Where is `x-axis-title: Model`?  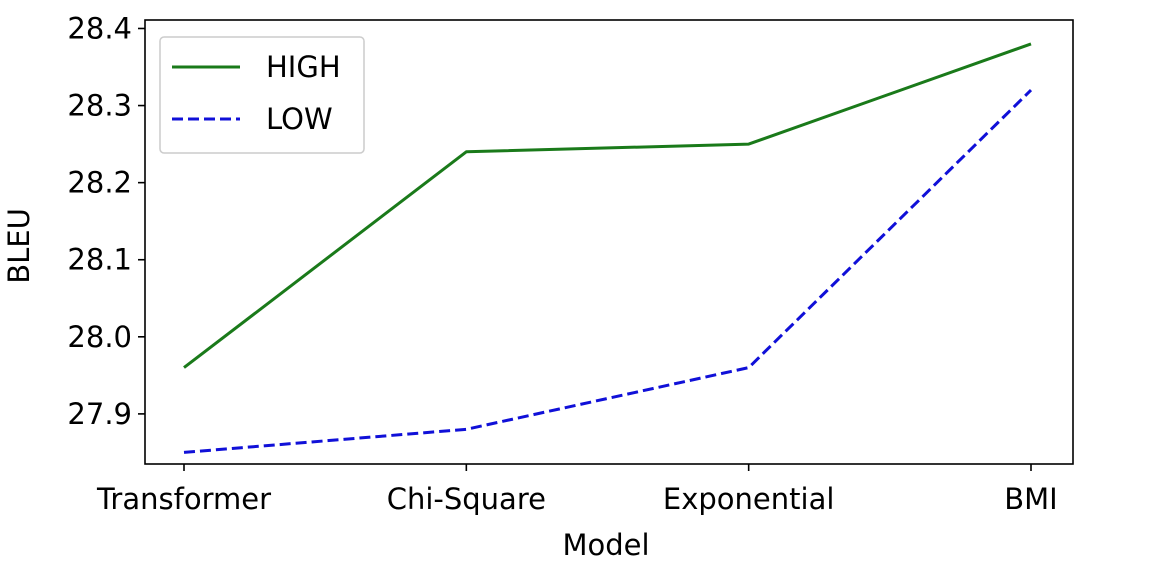 x-axis-title: Model is located at coordinates (605, 545).